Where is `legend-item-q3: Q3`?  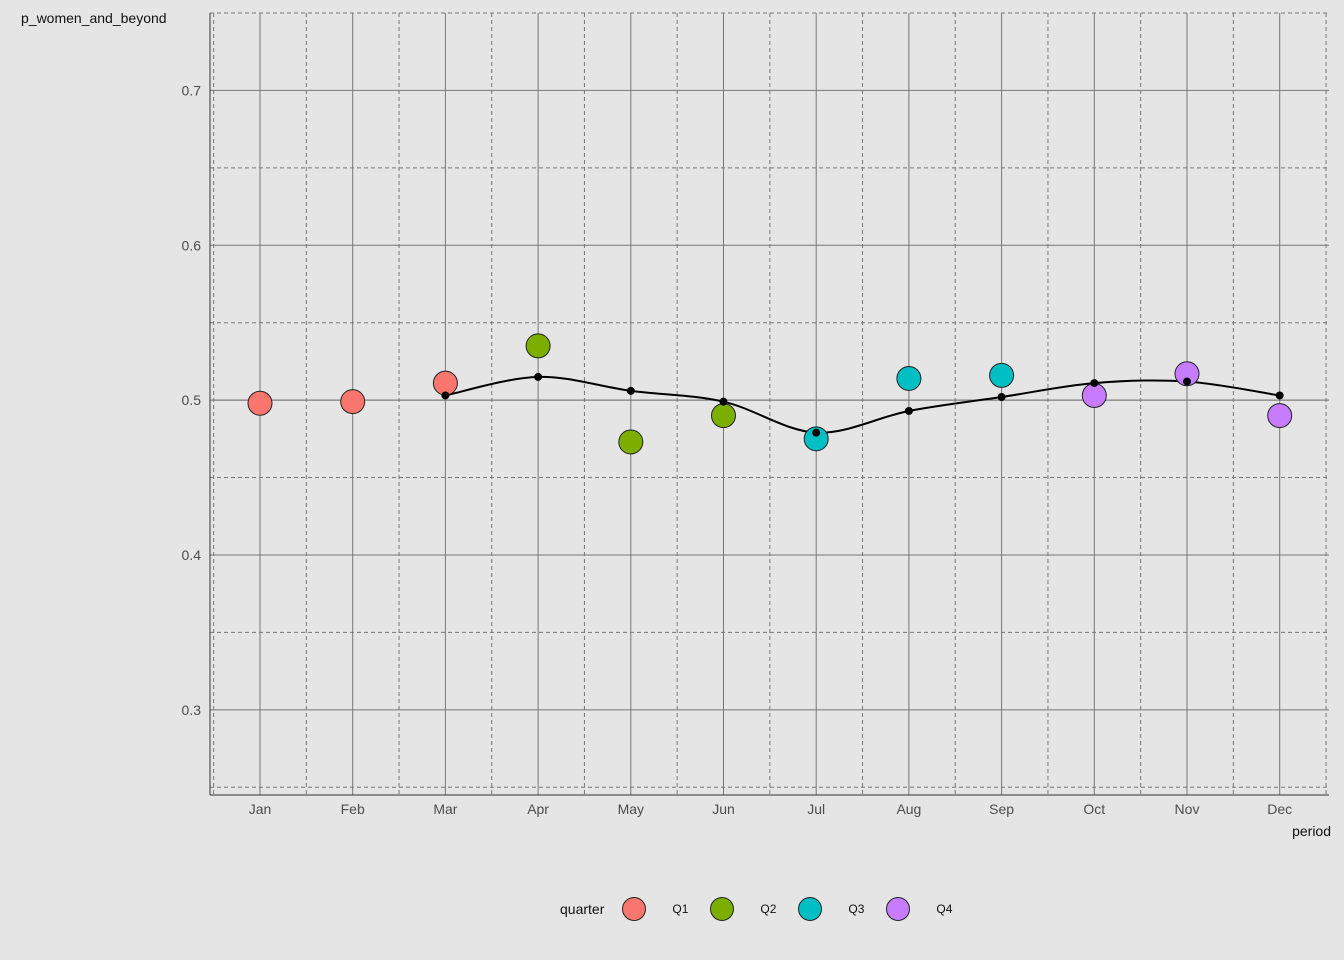
legend-item-q3: Q3 is located at coordinates (831, 909).